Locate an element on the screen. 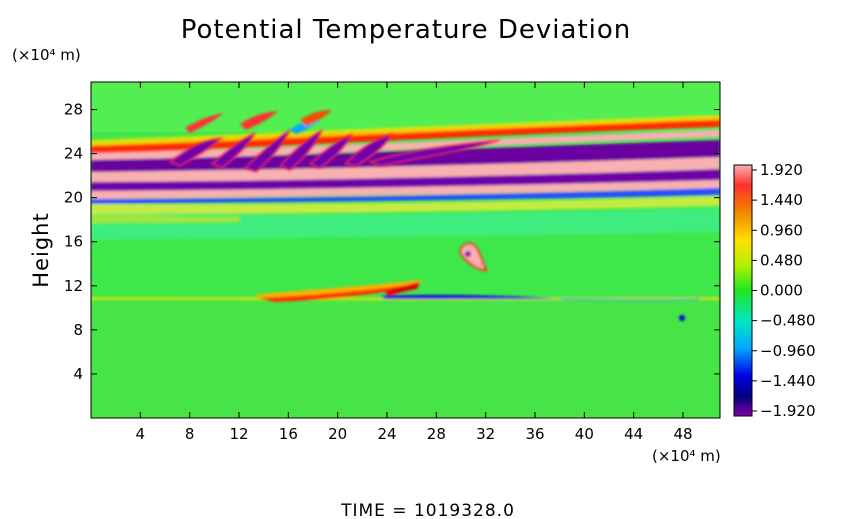 This screenshot has height=519, width=854. chart-title: Potential Temperature Deviation is located at coordinates (406, 30).